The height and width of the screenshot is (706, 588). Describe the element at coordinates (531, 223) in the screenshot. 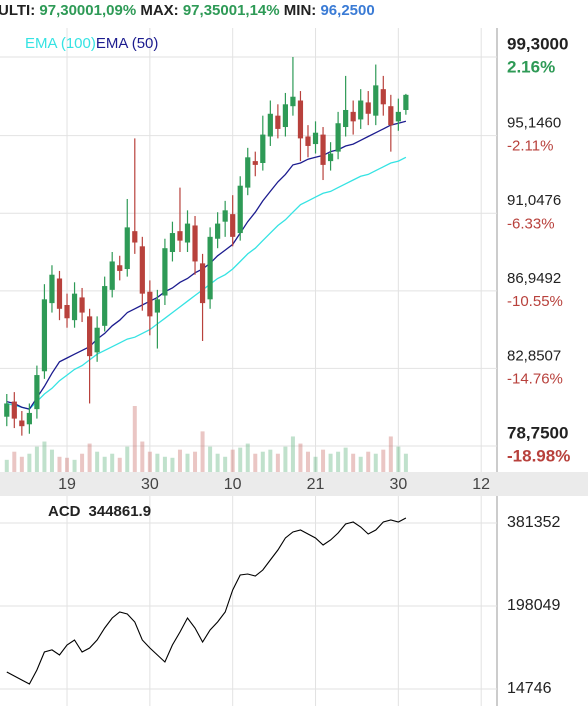

I see `y2-tick-label: -6.33%` at that location.